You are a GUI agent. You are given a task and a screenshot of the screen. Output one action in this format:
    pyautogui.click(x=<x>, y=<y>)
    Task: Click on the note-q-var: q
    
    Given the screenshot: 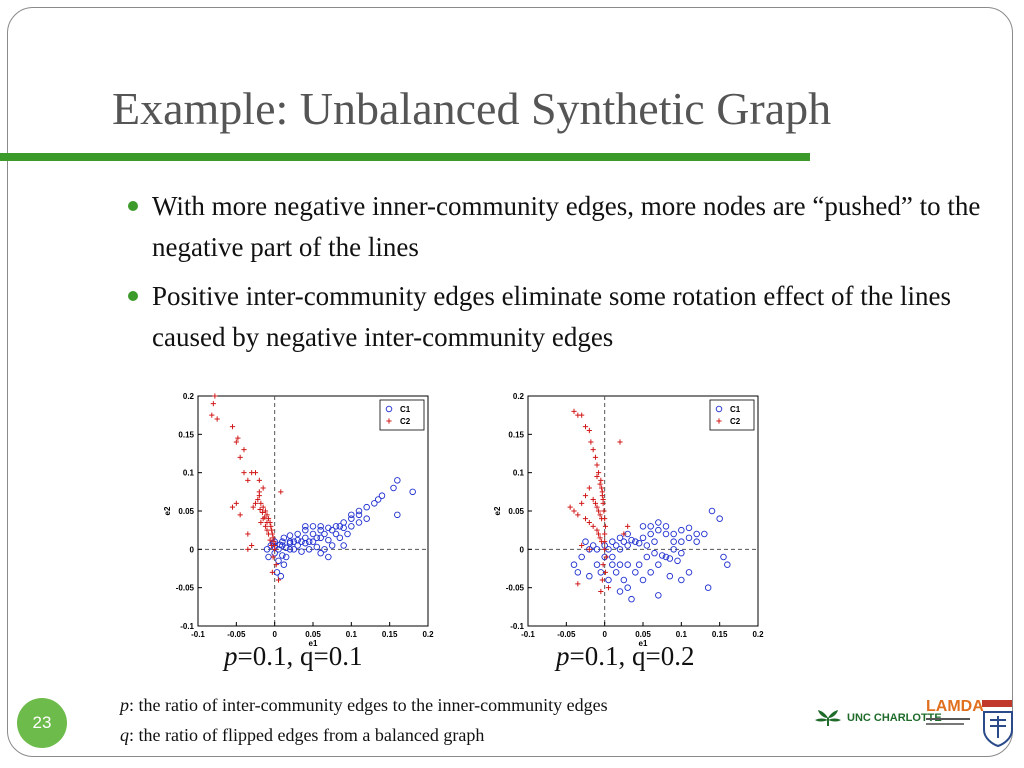 What is the action you would take?
    pyautogui.click(x=124, y=735)
    